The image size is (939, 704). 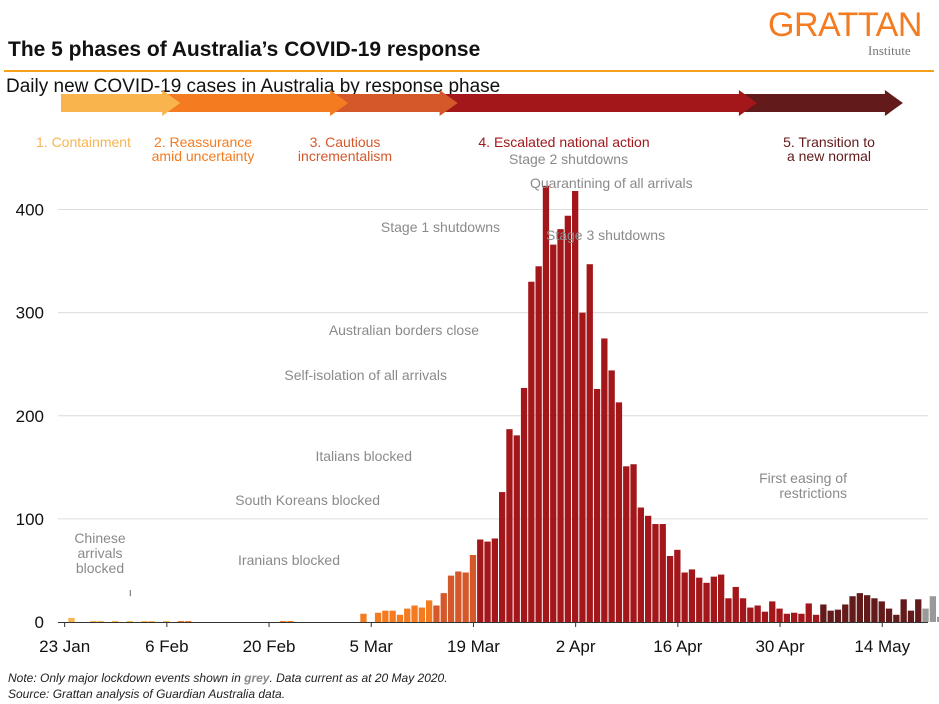 I want to click on annotation-label-line: Italians blocked, so click(x=363, y=456).